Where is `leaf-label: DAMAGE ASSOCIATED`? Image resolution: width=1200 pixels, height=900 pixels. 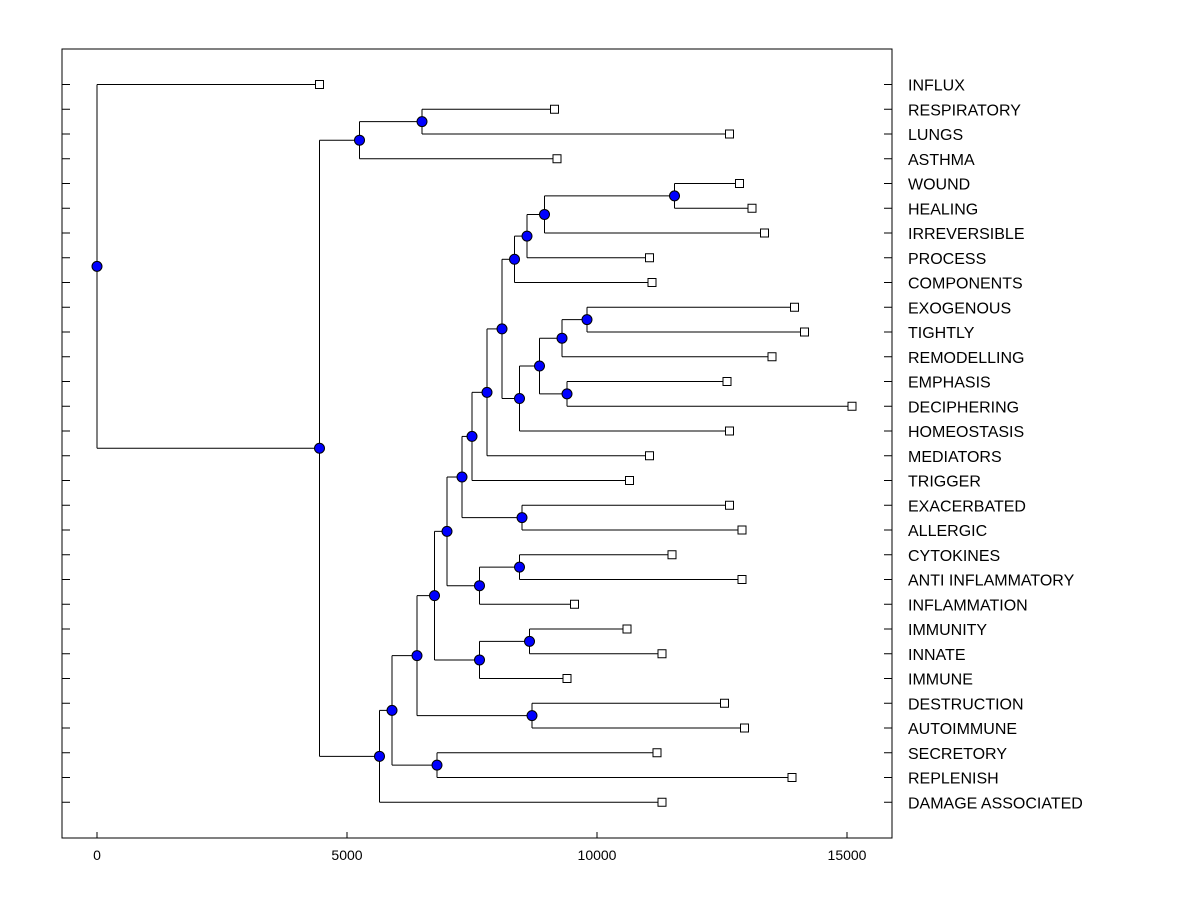
leaf-label: DAMAGE ASSOCIATED is located at coordinates (995, 803).